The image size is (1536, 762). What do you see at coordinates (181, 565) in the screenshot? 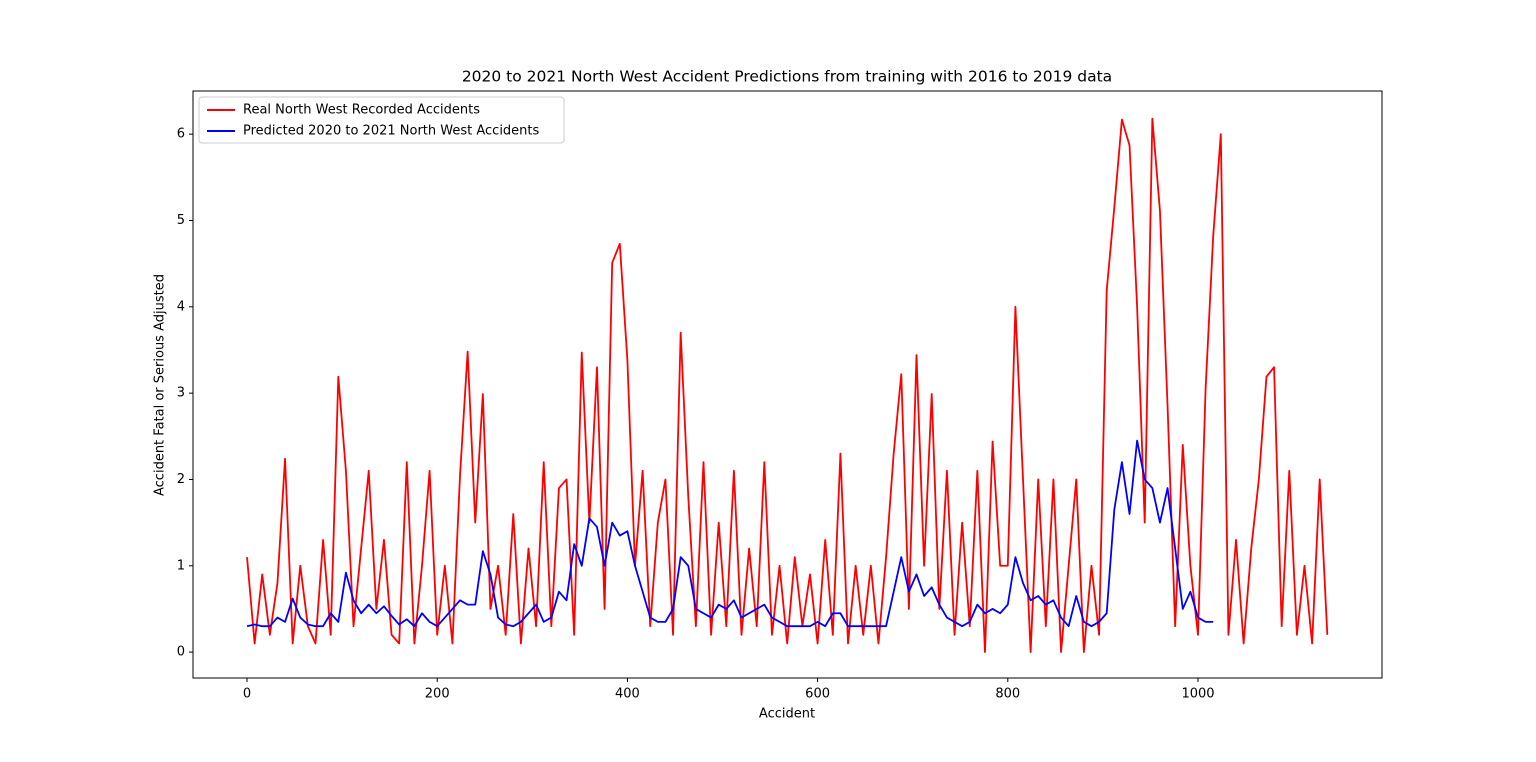
I see `y-tick-label: 1` at bounding box center [181, 565].